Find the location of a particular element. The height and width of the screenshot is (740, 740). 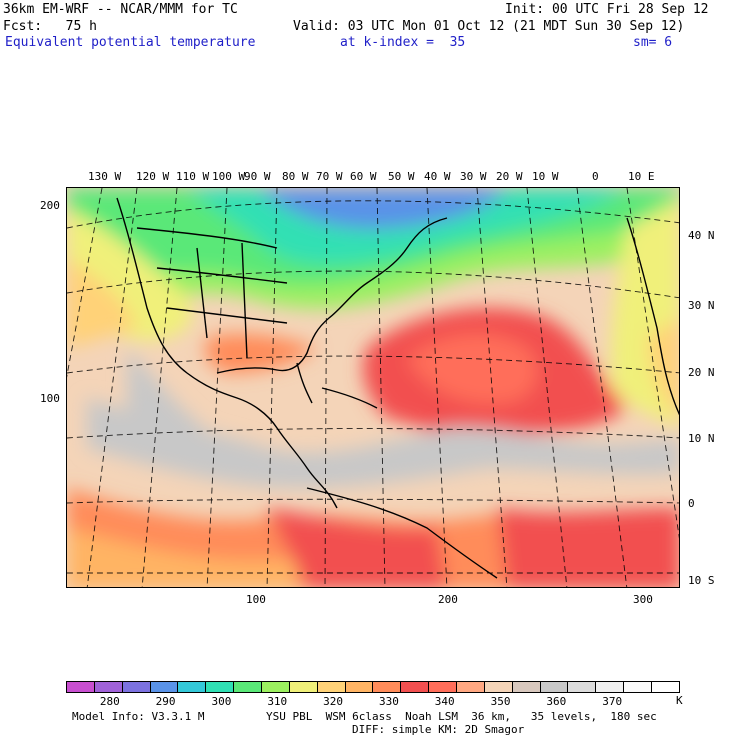

lon-label: 70 W is located at coordinates (329, 176).